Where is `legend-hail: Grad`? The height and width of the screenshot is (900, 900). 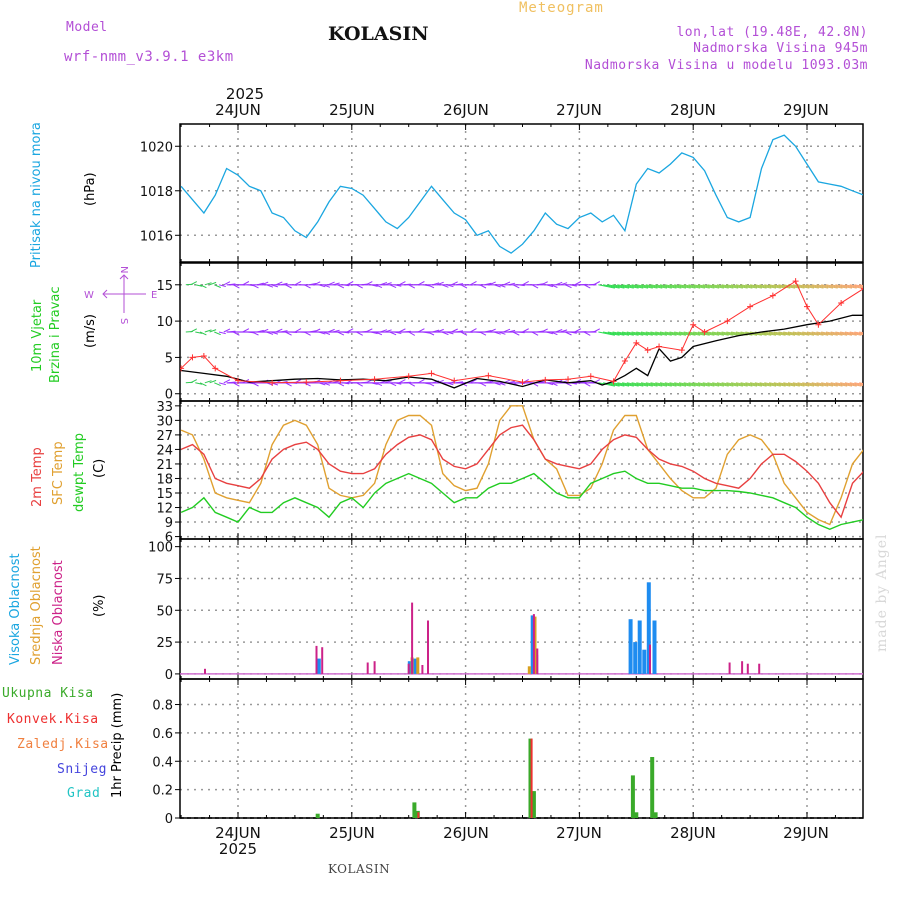 legend-hail: Grad is located at coordinates (84, 793).